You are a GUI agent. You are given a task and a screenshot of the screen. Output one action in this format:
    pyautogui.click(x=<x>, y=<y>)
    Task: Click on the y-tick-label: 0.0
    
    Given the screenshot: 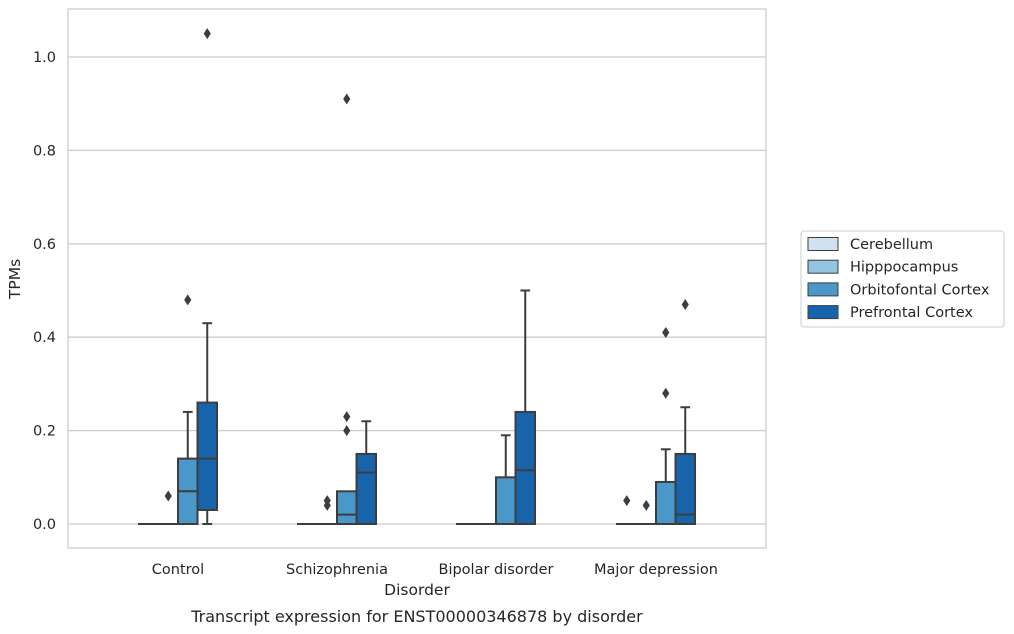 What is the action you would take?
    pyautogui.click(x=44, y=525)
    